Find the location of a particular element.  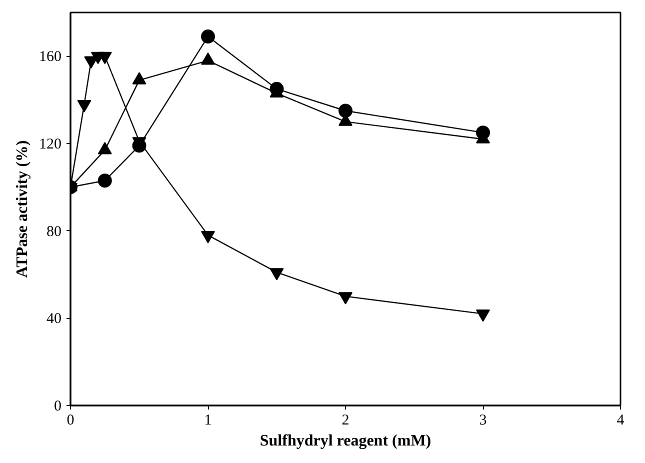

y-tick-label: 80 is located at coordinates (54, 232).